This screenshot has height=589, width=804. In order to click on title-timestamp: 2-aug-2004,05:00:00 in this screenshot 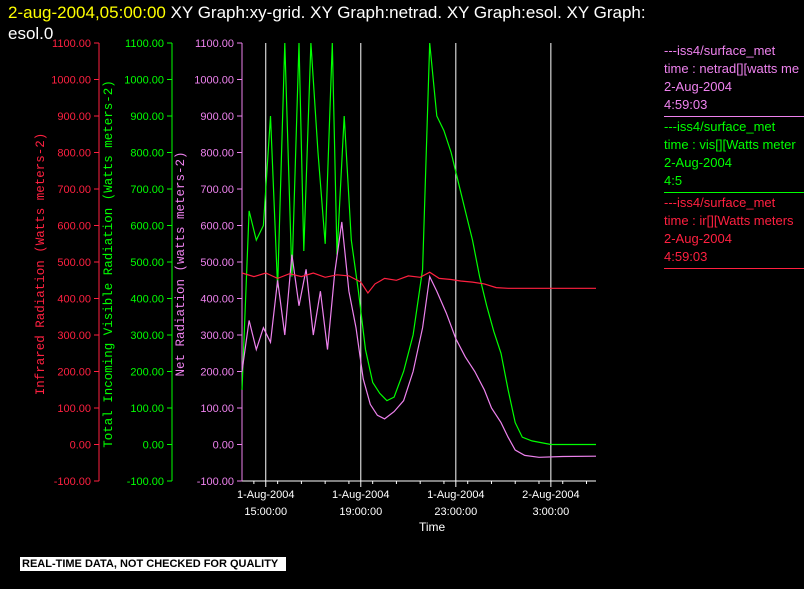, I will do `click(87, 12)`.